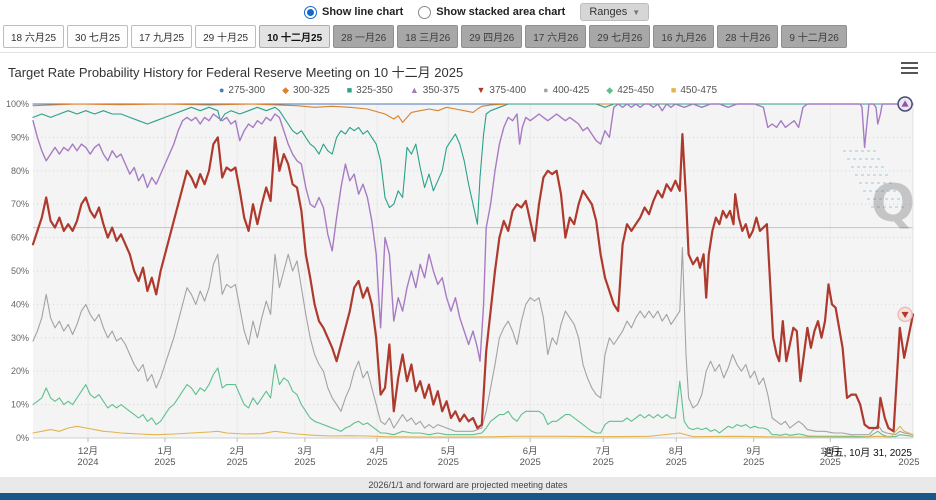 The width and height of the screenshot is (936, 500). What do you see at coordinates (492, 36) in the screenshot?
I see `tab-meeting-29-四月26: 29 四月26` at bounding box center [492, 36].